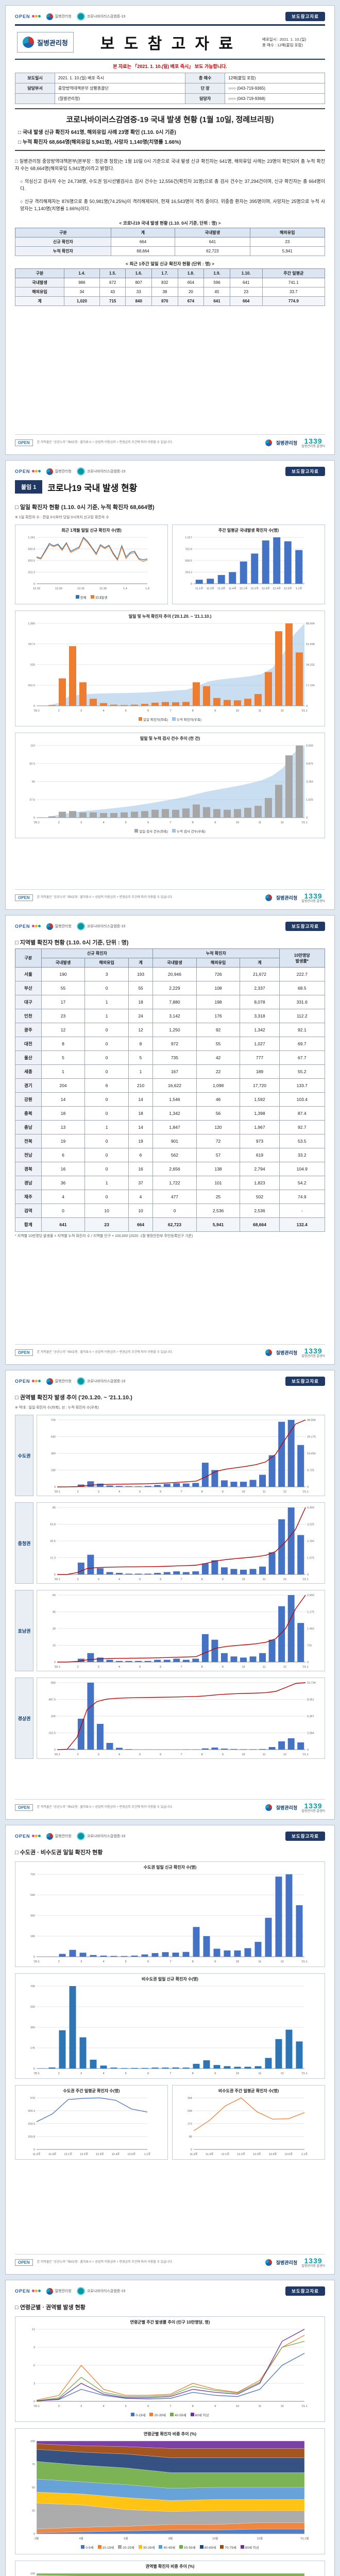 Image resolution: width=340 pixels, height=2576 pixels. I want to click on section-title: □ 수도권 · 비수도권 일일 확진자 현황, so click(59, 1853).